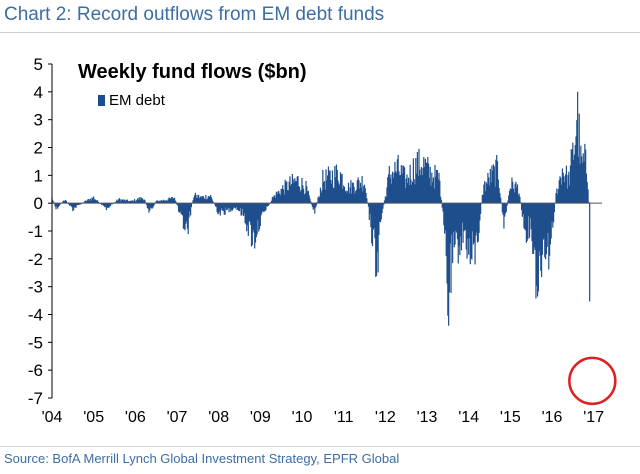 The image size is (640, 474). What do you see at coordinates (137, 100) in the screenshot?
I see `legend-label-em-debt: EM debt` at bounding box center [137, 100].